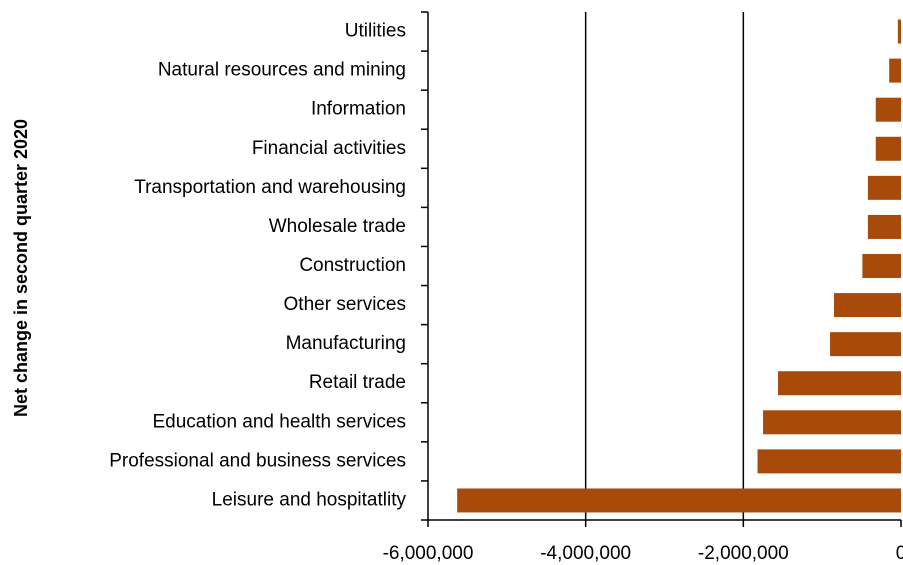 The image size is (903, 565). Describe the element at coordinates (428, 553) in the screenshot. I see `x-tick-label: -6,000,000` at that location.